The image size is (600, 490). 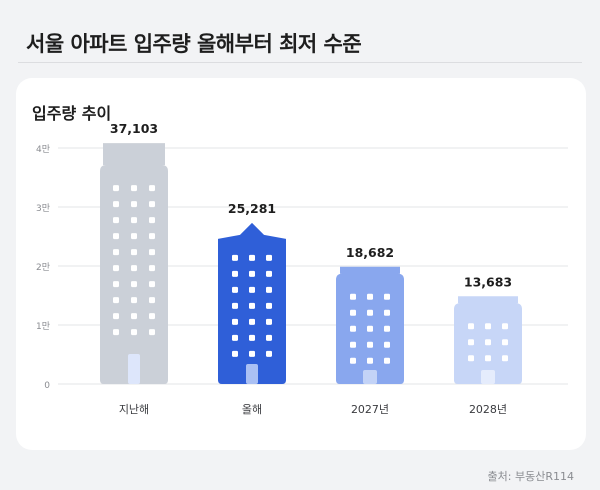 I want to click on bar-value-label: 13,683, so click(x=488, y=281).